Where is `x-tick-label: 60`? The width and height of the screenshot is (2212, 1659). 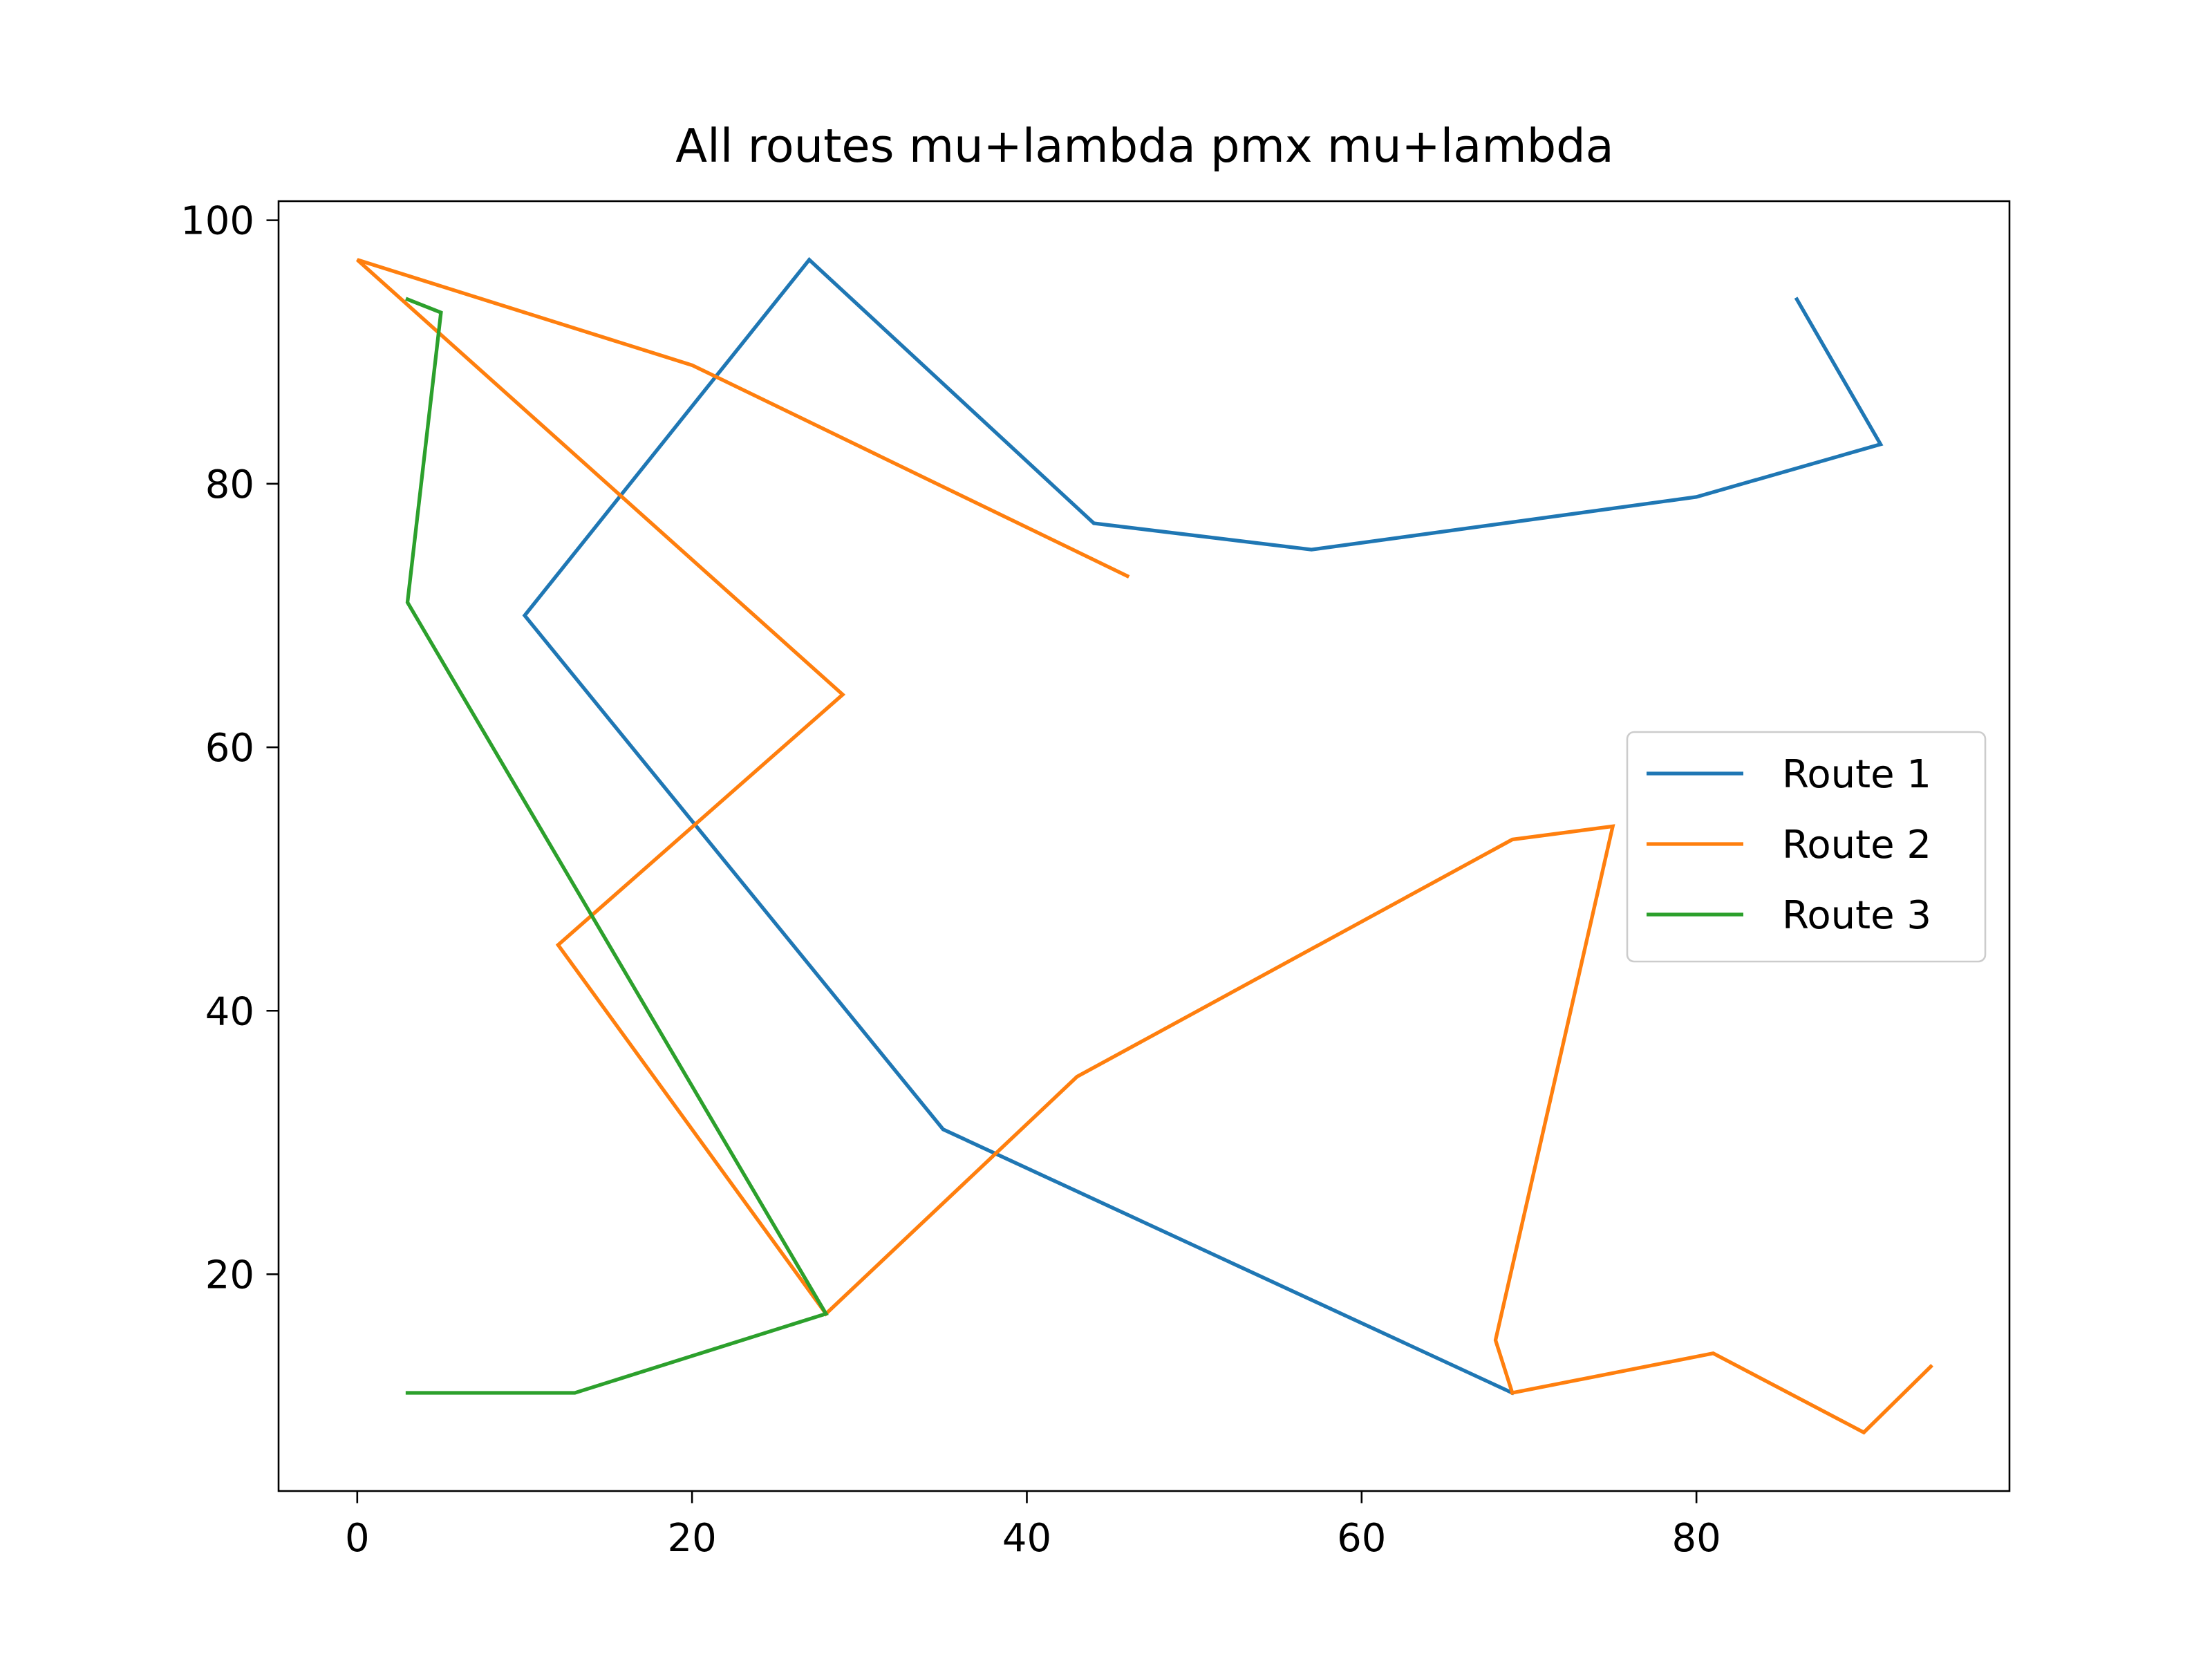 x-tick-label: 60 is located at coordinates (1361, 1539).